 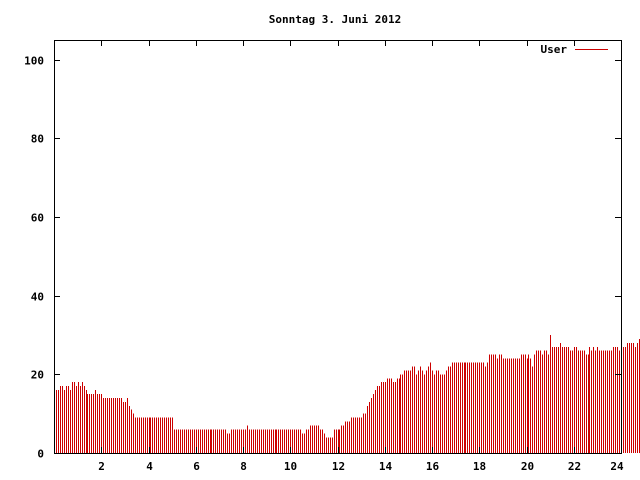 What do you see at coordinates (574, 466) in the screenshot?
I see `x-tick-label: 22` at bounding box center [574, 466].